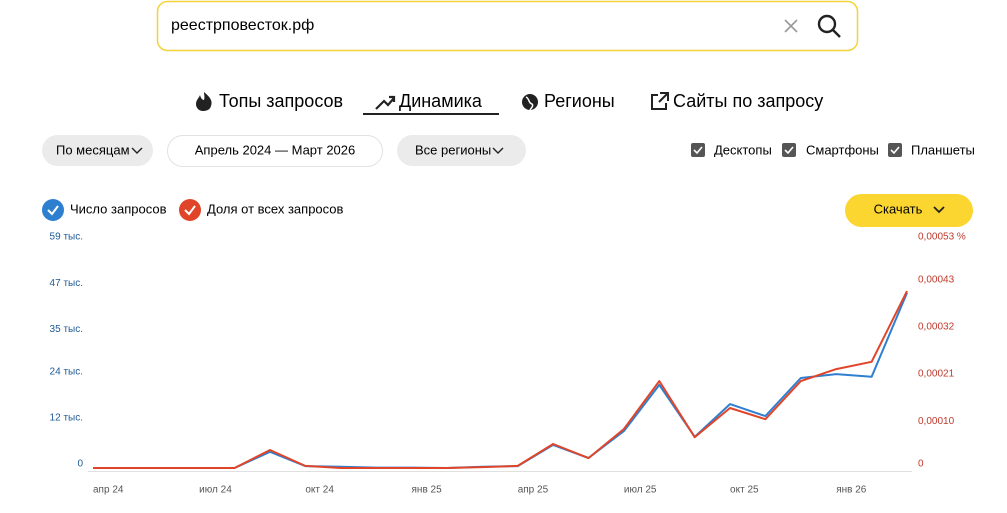 The width and height of the screenshot is (1007, 513). What do you see at coordinates (898, 208) in the screenshot?
I see `download-label: Скачать` at bounding box center [898, 208].